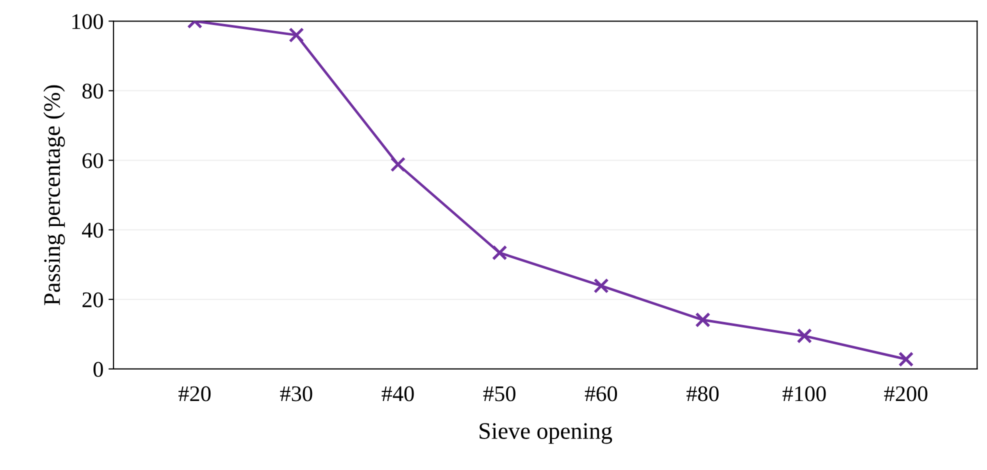 The image size is (987, 470). What do you see at coordinates (92, 300) in the screenshot?
I see `y-tick-label: 20` at bounding box center [92, 300].